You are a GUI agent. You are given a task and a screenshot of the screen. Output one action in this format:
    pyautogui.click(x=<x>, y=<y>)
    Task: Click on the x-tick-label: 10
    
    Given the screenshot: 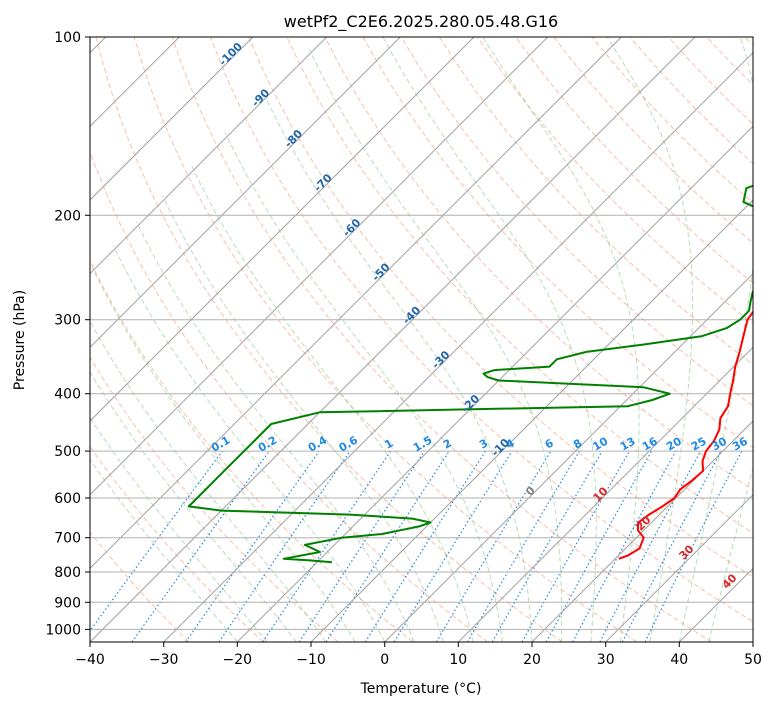 What is the action you would take?
    pyautogui.click(x=458, y=660)
    